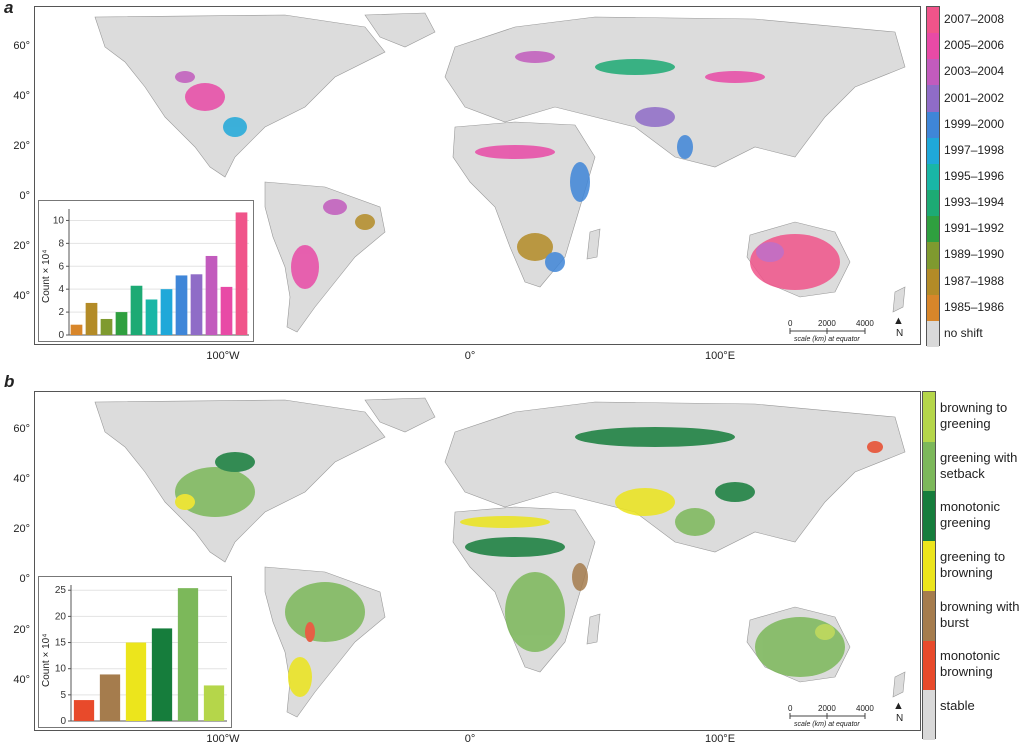 Image resolution: width=1024 pixels, height=745 pixels. What do you see at coordinates (46, 660) in the screenshot?
I see `chart-b-ylabel: Count × 10⁴` at bounding box center [46, 660].